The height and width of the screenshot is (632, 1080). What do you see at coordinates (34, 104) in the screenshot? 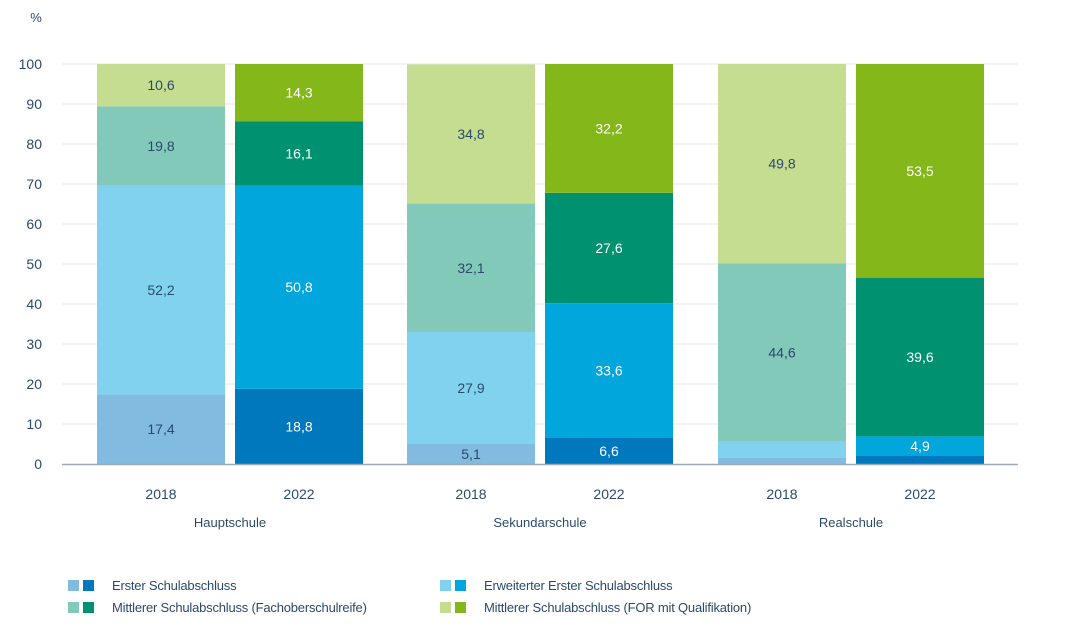
I see `y-tick-label: 90` at bounding box center [34, 104].